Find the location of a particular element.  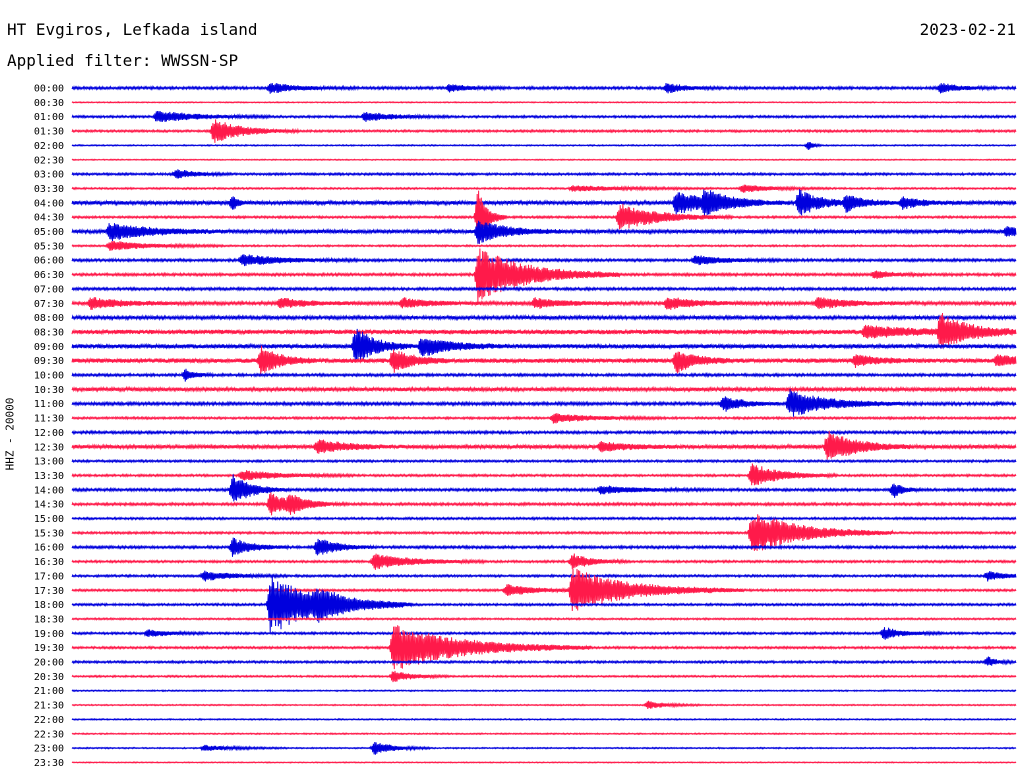

y-tick-label: 23:30 is located at coordinates (49, 763).